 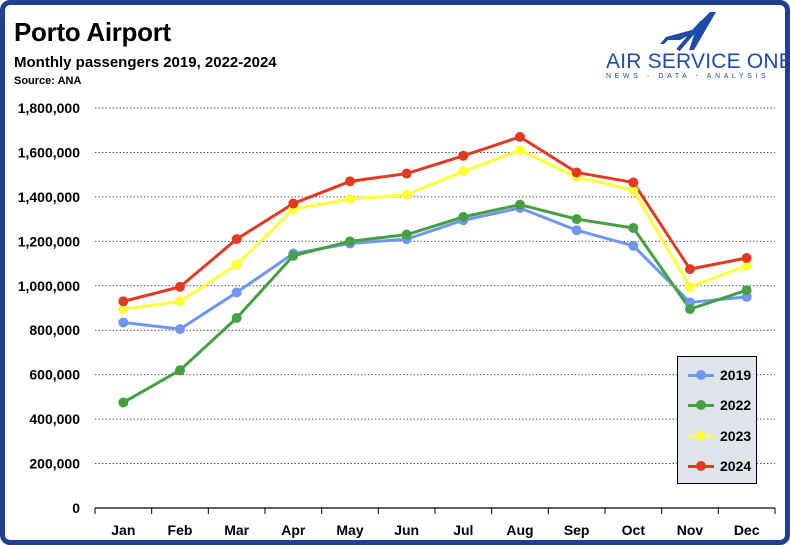 What do you see at coordinates (688, 76) in the screenshot?
I see `logo-tagline: NEWS - DATA - ANALYSIS` at bounding box center [688, 76].